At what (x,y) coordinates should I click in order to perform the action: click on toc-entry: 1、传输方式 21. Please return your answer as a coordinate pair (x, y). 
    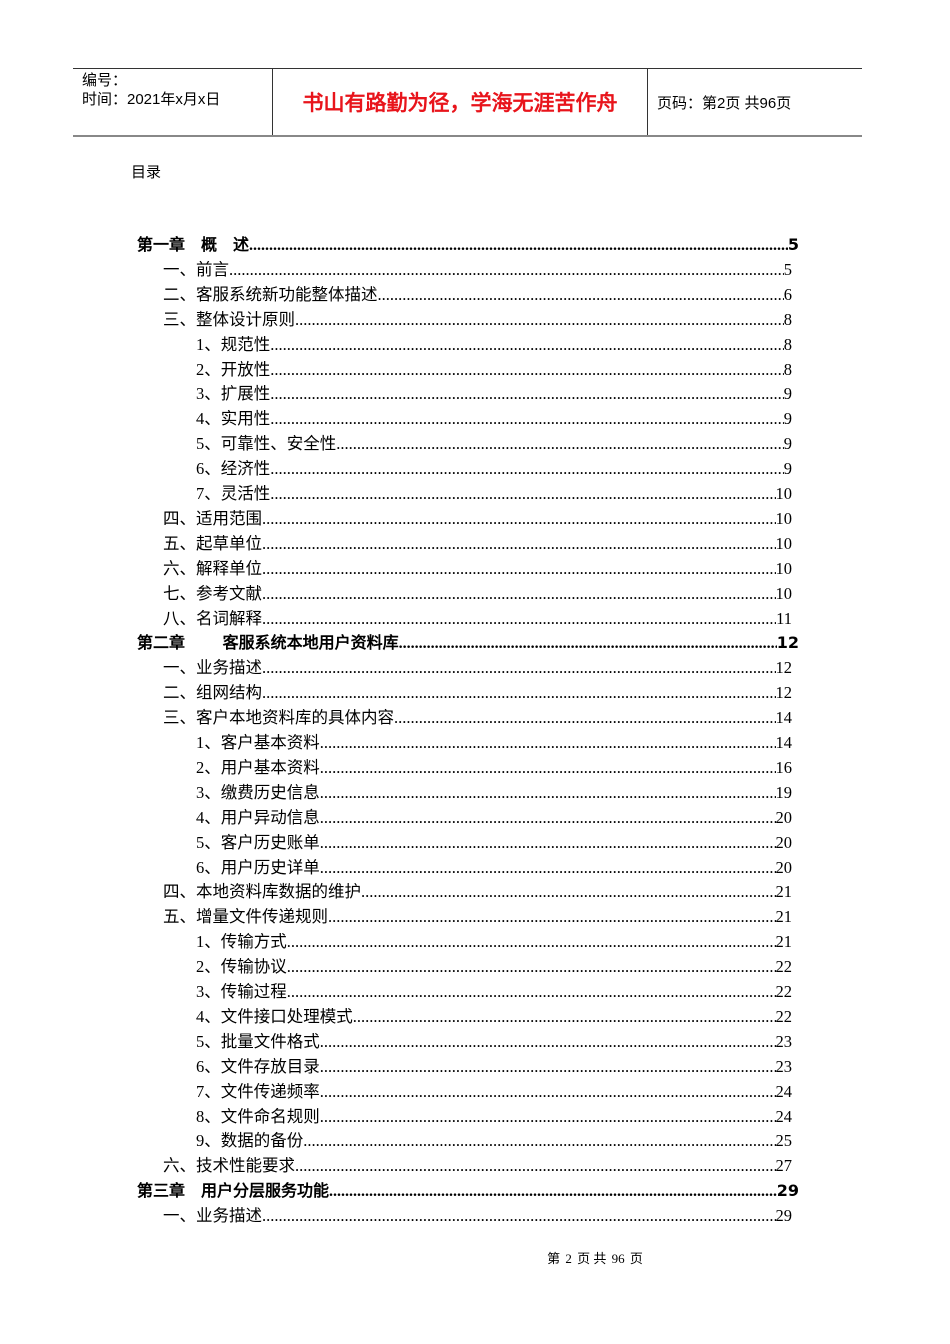
    Looking at the image, I should click on (494, 942).